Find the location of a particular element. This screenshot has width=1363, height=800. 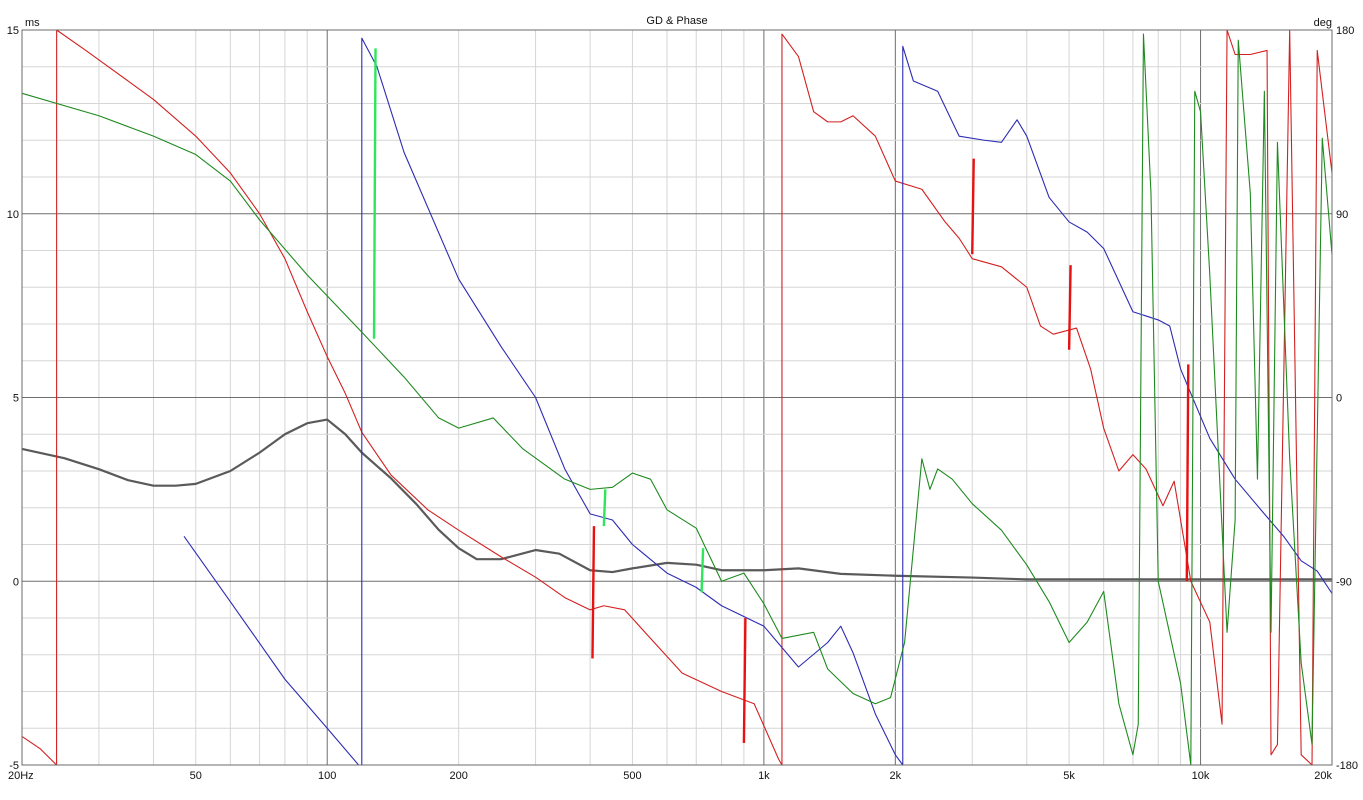

x-tick-label: 100 is located at coordinates (327, 776).